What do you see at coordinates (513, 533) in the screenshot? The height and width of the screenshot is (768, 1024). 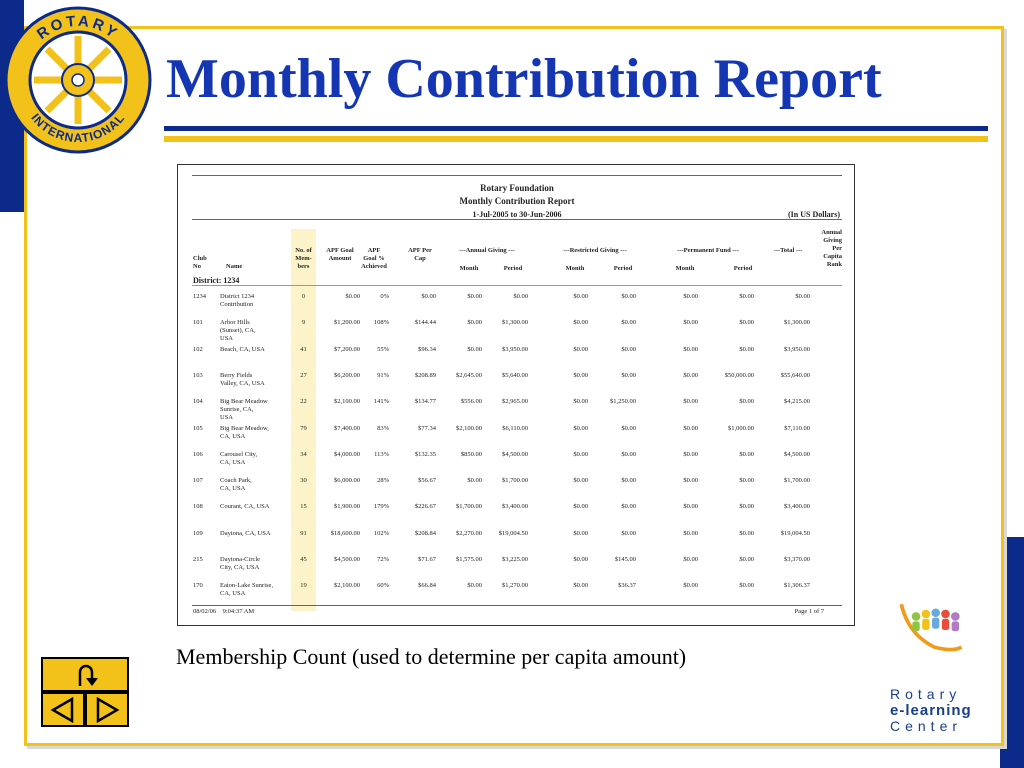 I see `cell-annual-period: $19,004.50` at bounding box center [513, 533].